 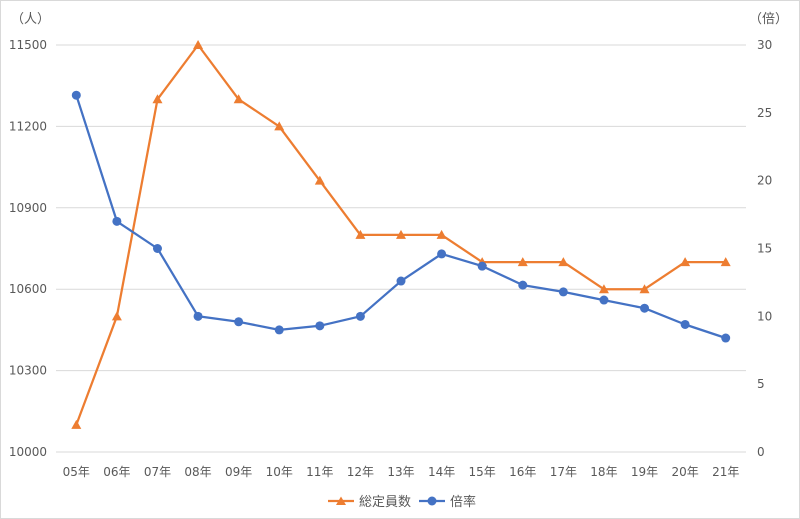 I want to click on x-tick-label: 12年, so click(x=360, y=472).